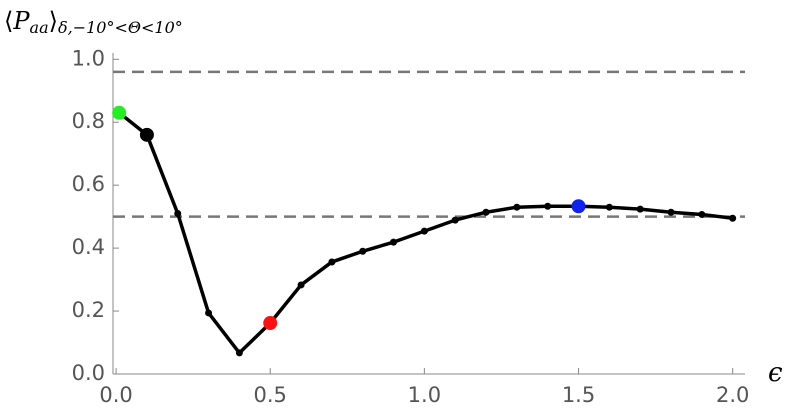  Describe the element at coordinates (270, 395) in the screenshot. I see `x-tick-label: 0.5` at that location.